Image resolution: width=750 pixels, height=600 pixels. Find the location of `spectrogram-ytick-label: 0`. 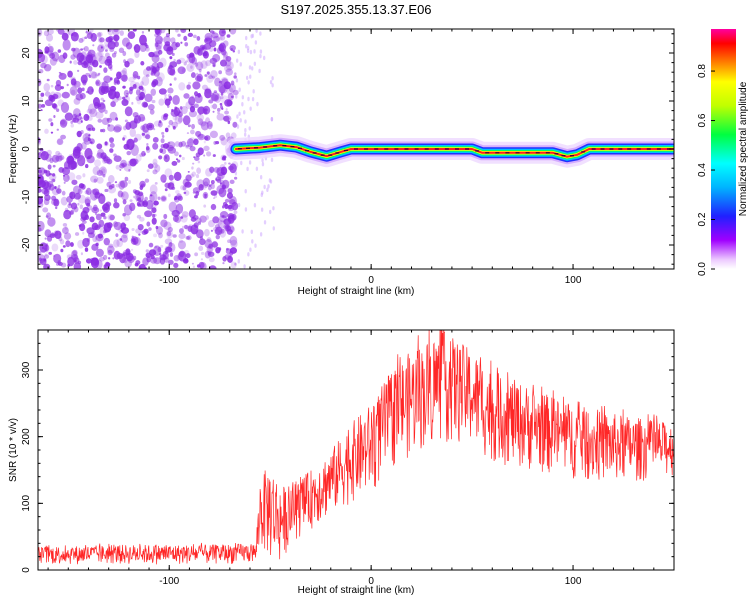

spectrogram-ytick-label: 0 is located at coordinates (26, 149).